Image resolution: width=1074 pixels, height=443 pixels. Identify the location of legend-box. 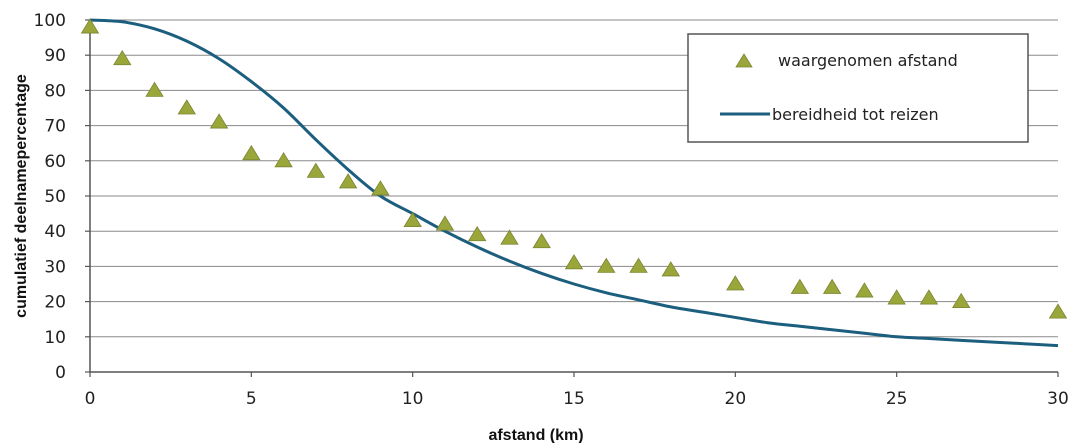
(858, 88).